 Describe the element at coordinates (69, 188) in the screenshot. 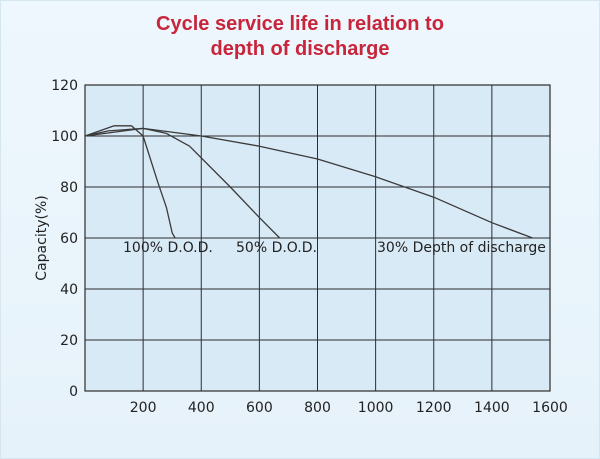

I see `y-tick-label: 80` at that location.